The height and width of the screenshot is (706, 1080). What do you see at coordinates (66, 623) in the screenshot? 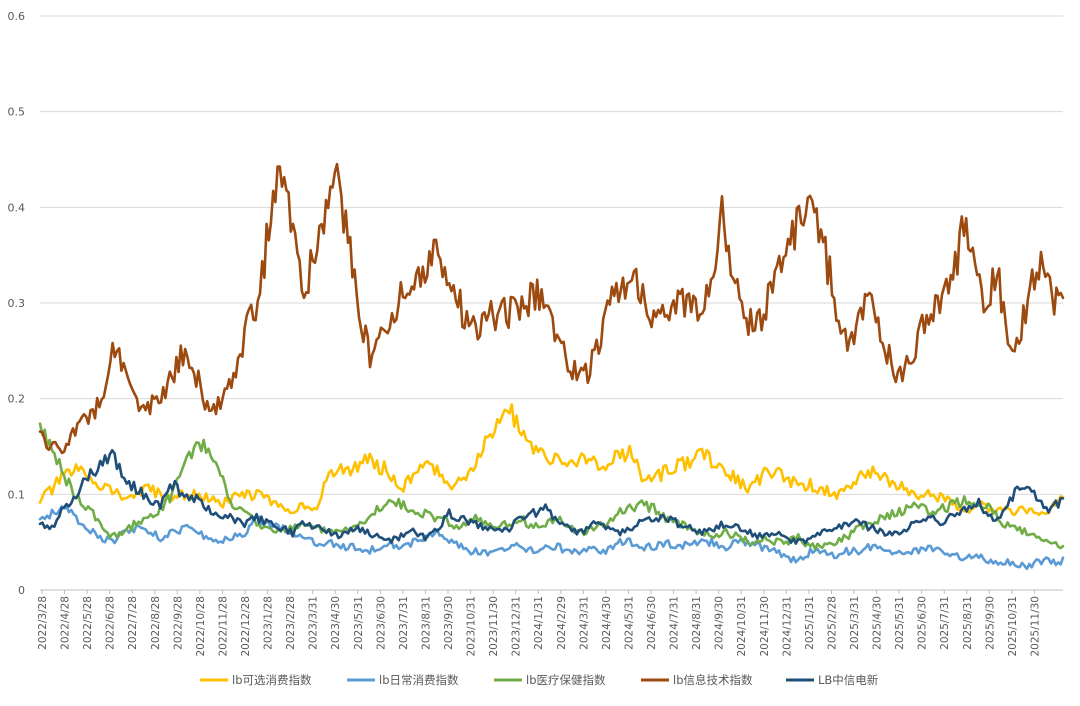
I see `x-tick-label: 2022/4/28` at bounding box center [66, 623].